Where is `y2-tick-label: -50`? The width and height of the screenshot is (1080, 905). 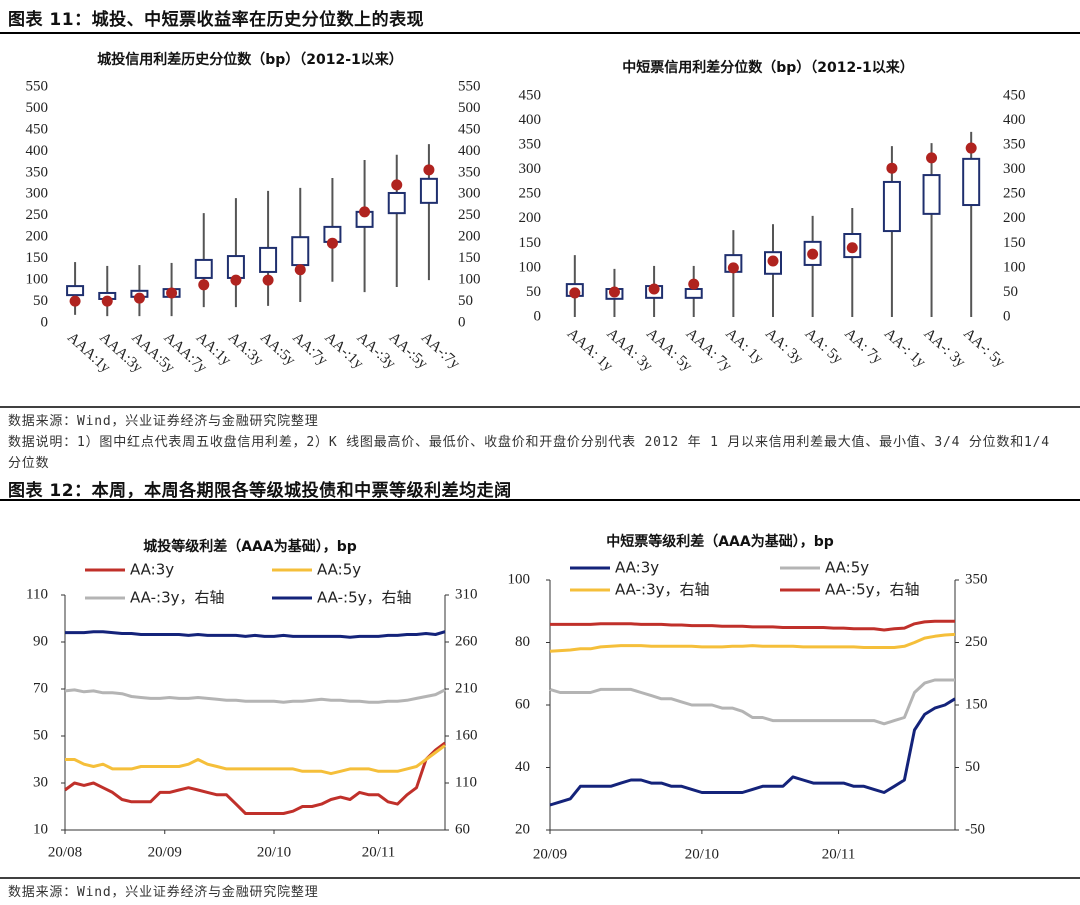 y2-tick-label: -50 is located at coordinates (975, 829).